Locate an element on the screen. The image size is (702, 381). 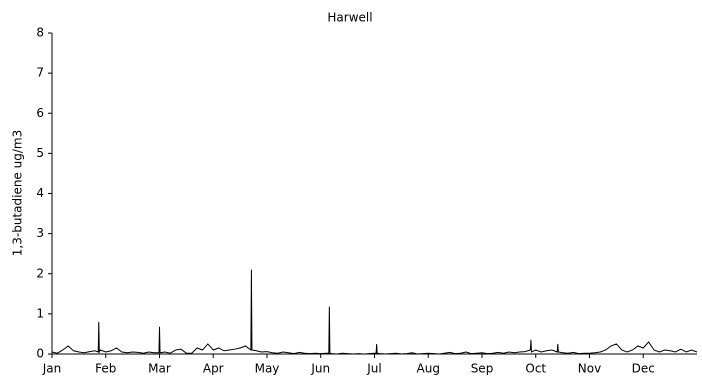
y-tick-label: 1 is located at coordinates (40, 313).